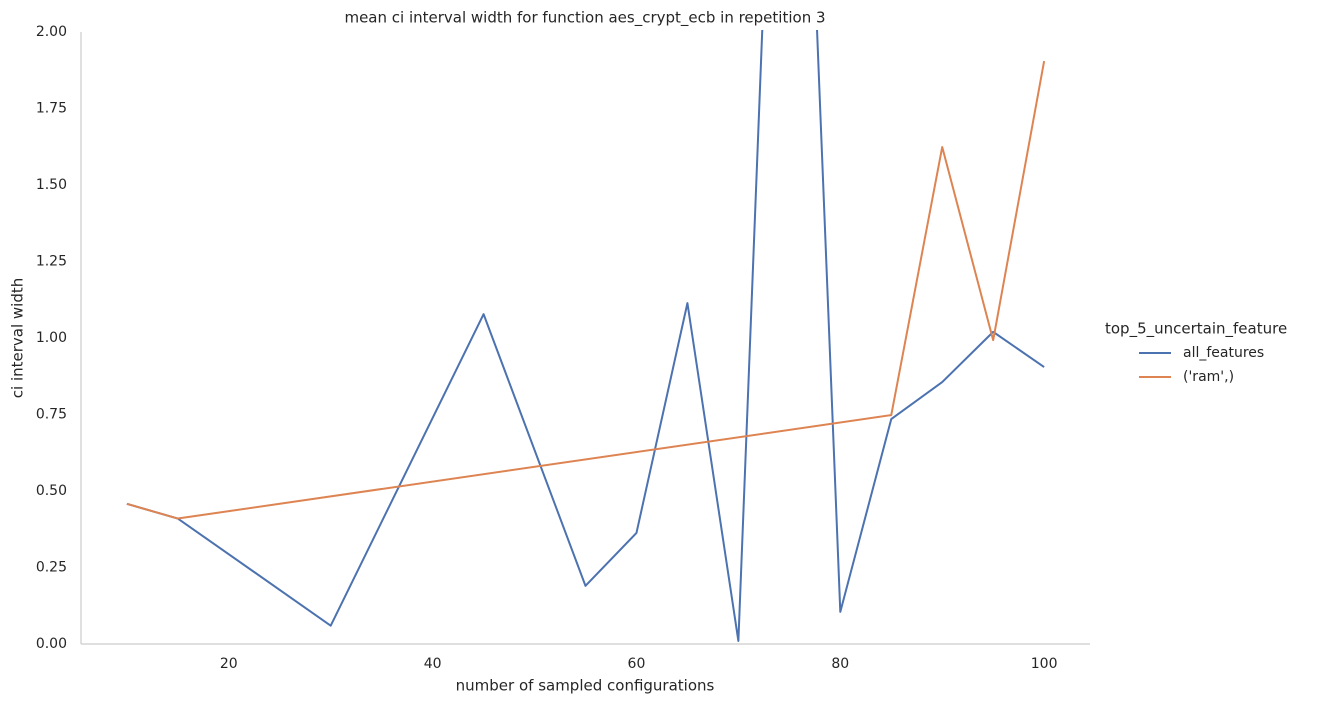 Image resolution: width=1319 pixels, height=710 pixels. Describe the element at coordinates (51, 415) in the screenshot. I see `y-tick-label: 0.75` at that location.